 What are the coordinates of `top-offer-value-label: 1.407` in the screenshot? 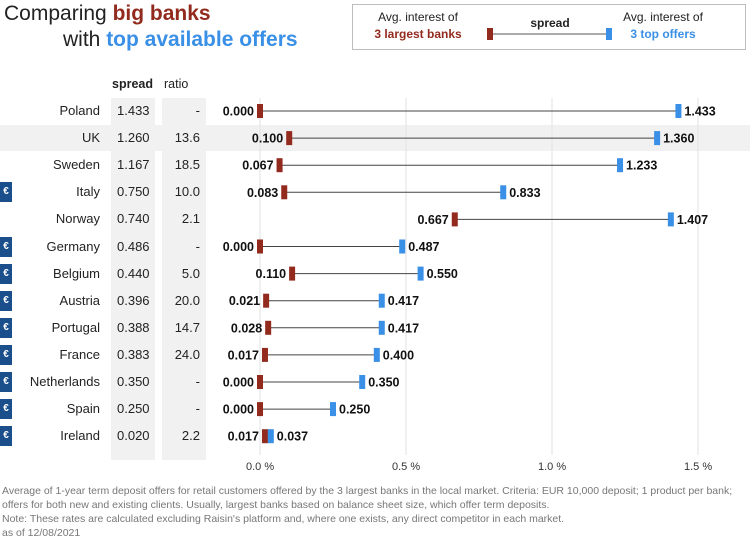 It's located at (692, 220).